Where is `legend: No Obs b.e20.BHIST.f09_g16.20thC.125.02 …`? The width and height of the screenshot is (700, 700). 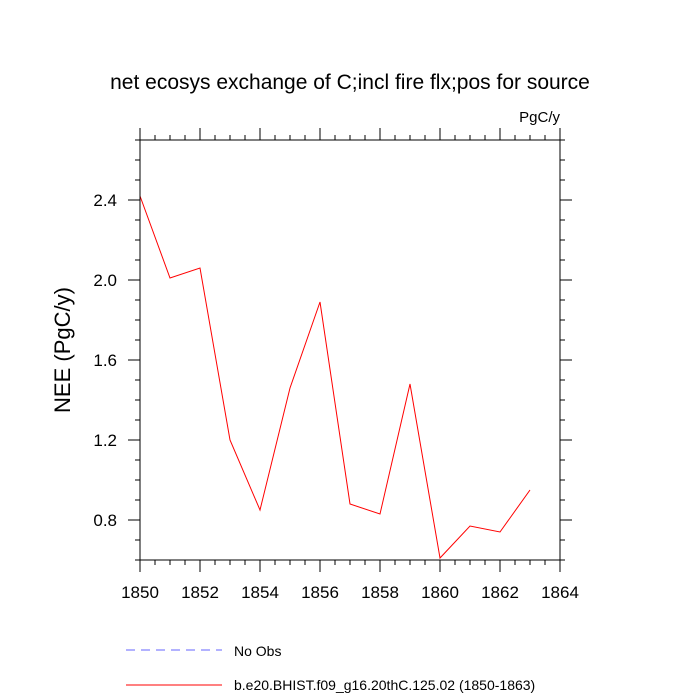 legend: No Obs b.e20.BHIST.f09_g16.20thC.125.02 … is located at coordinates (330, 668).